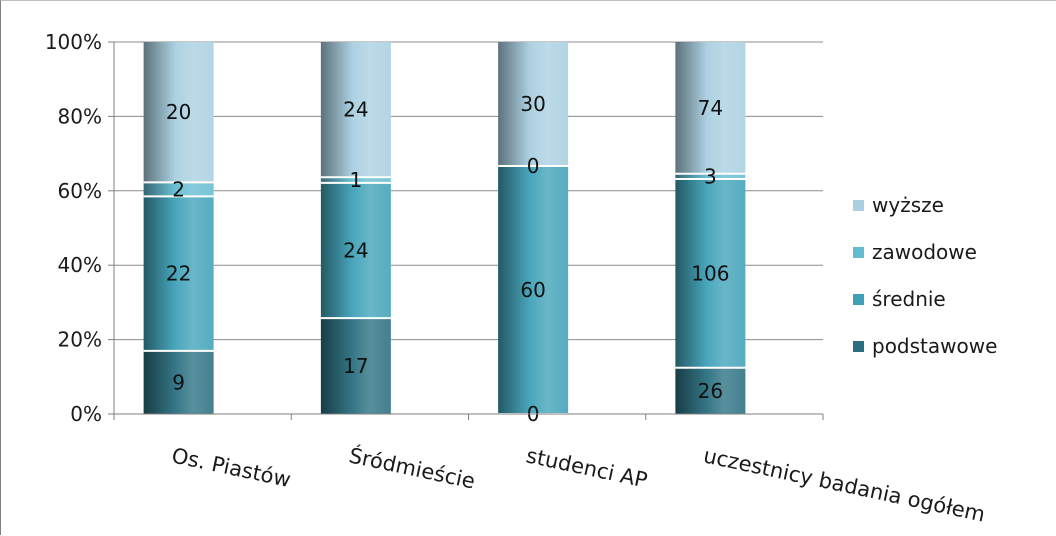 This screenshot has width=1056, height=536. Describe the element at coordinates (909, 299) in the screenshot. I see `legend-label: średnie` at that location.